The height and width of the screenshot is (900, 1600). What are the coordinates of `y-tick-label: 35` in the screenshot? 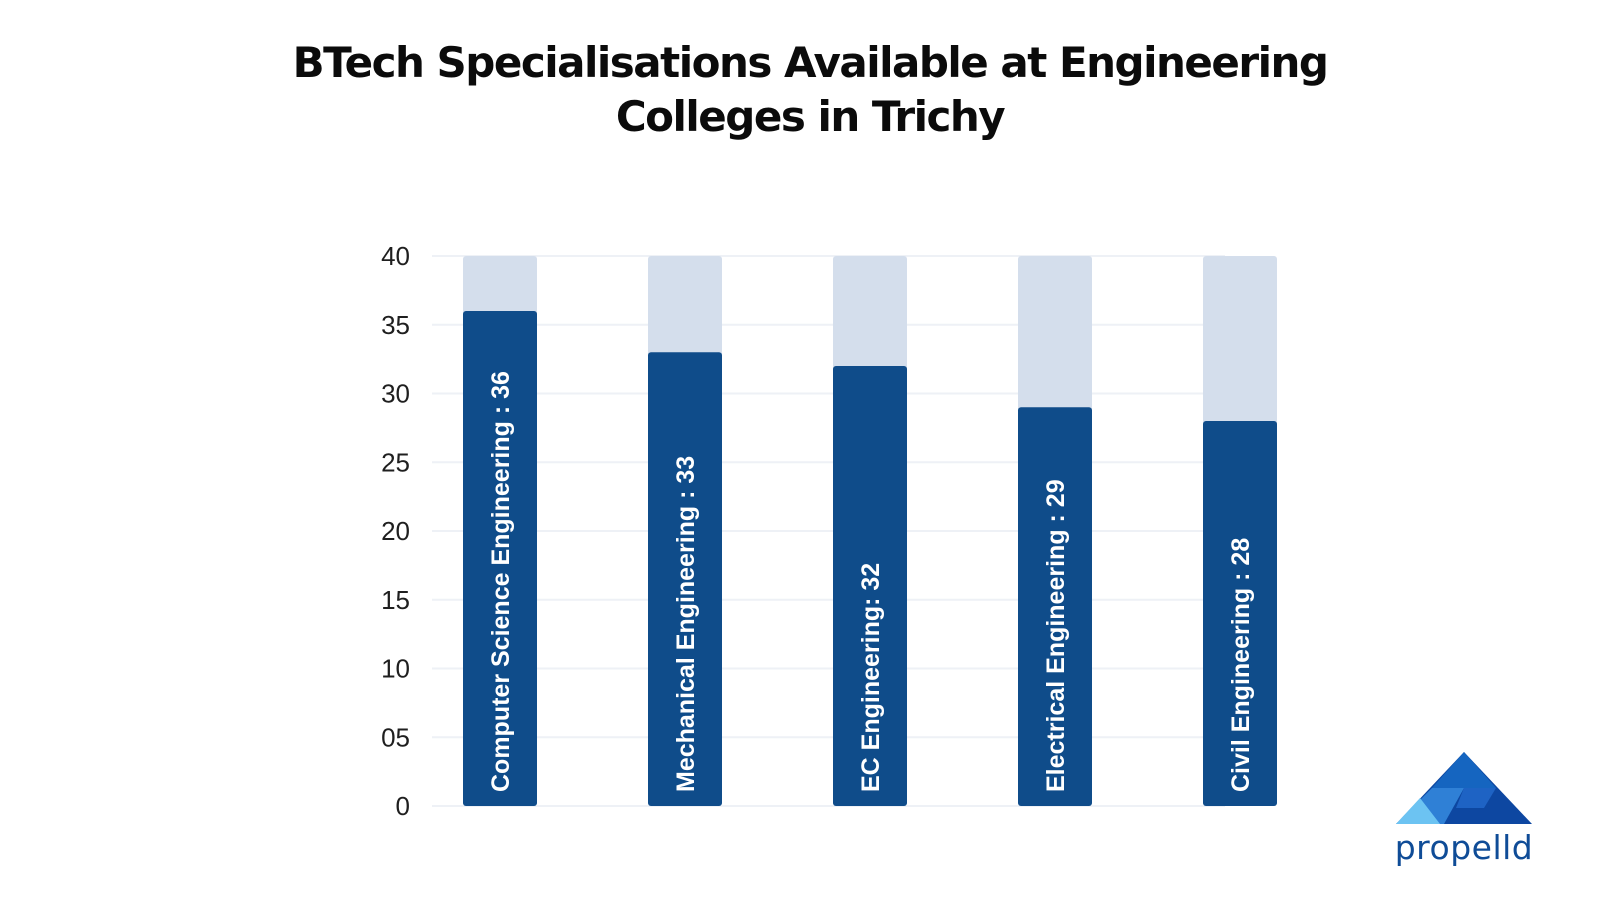 It's located at (395, 325).